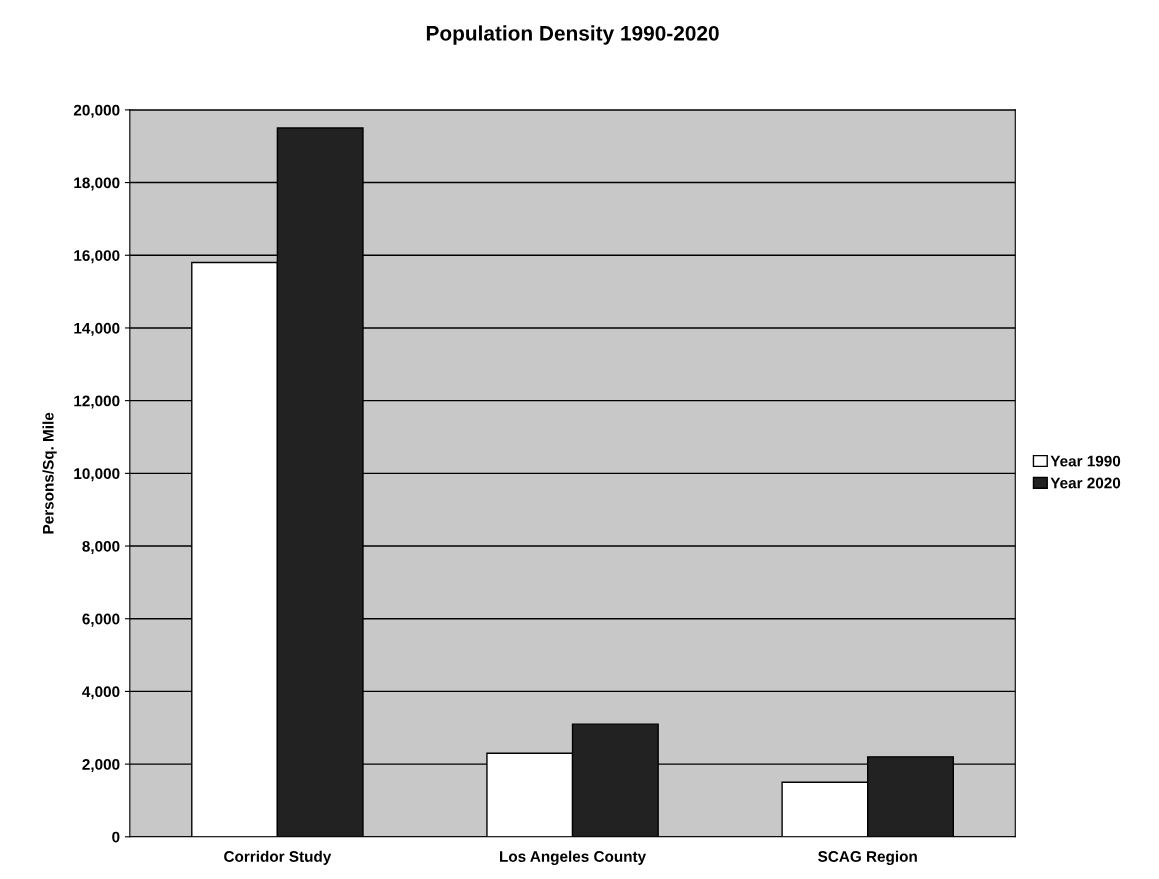 Image resolution: width=1159 pixels, height=879 pixels. I want to click on y-tick-label: 20,000, so click(96, 111).